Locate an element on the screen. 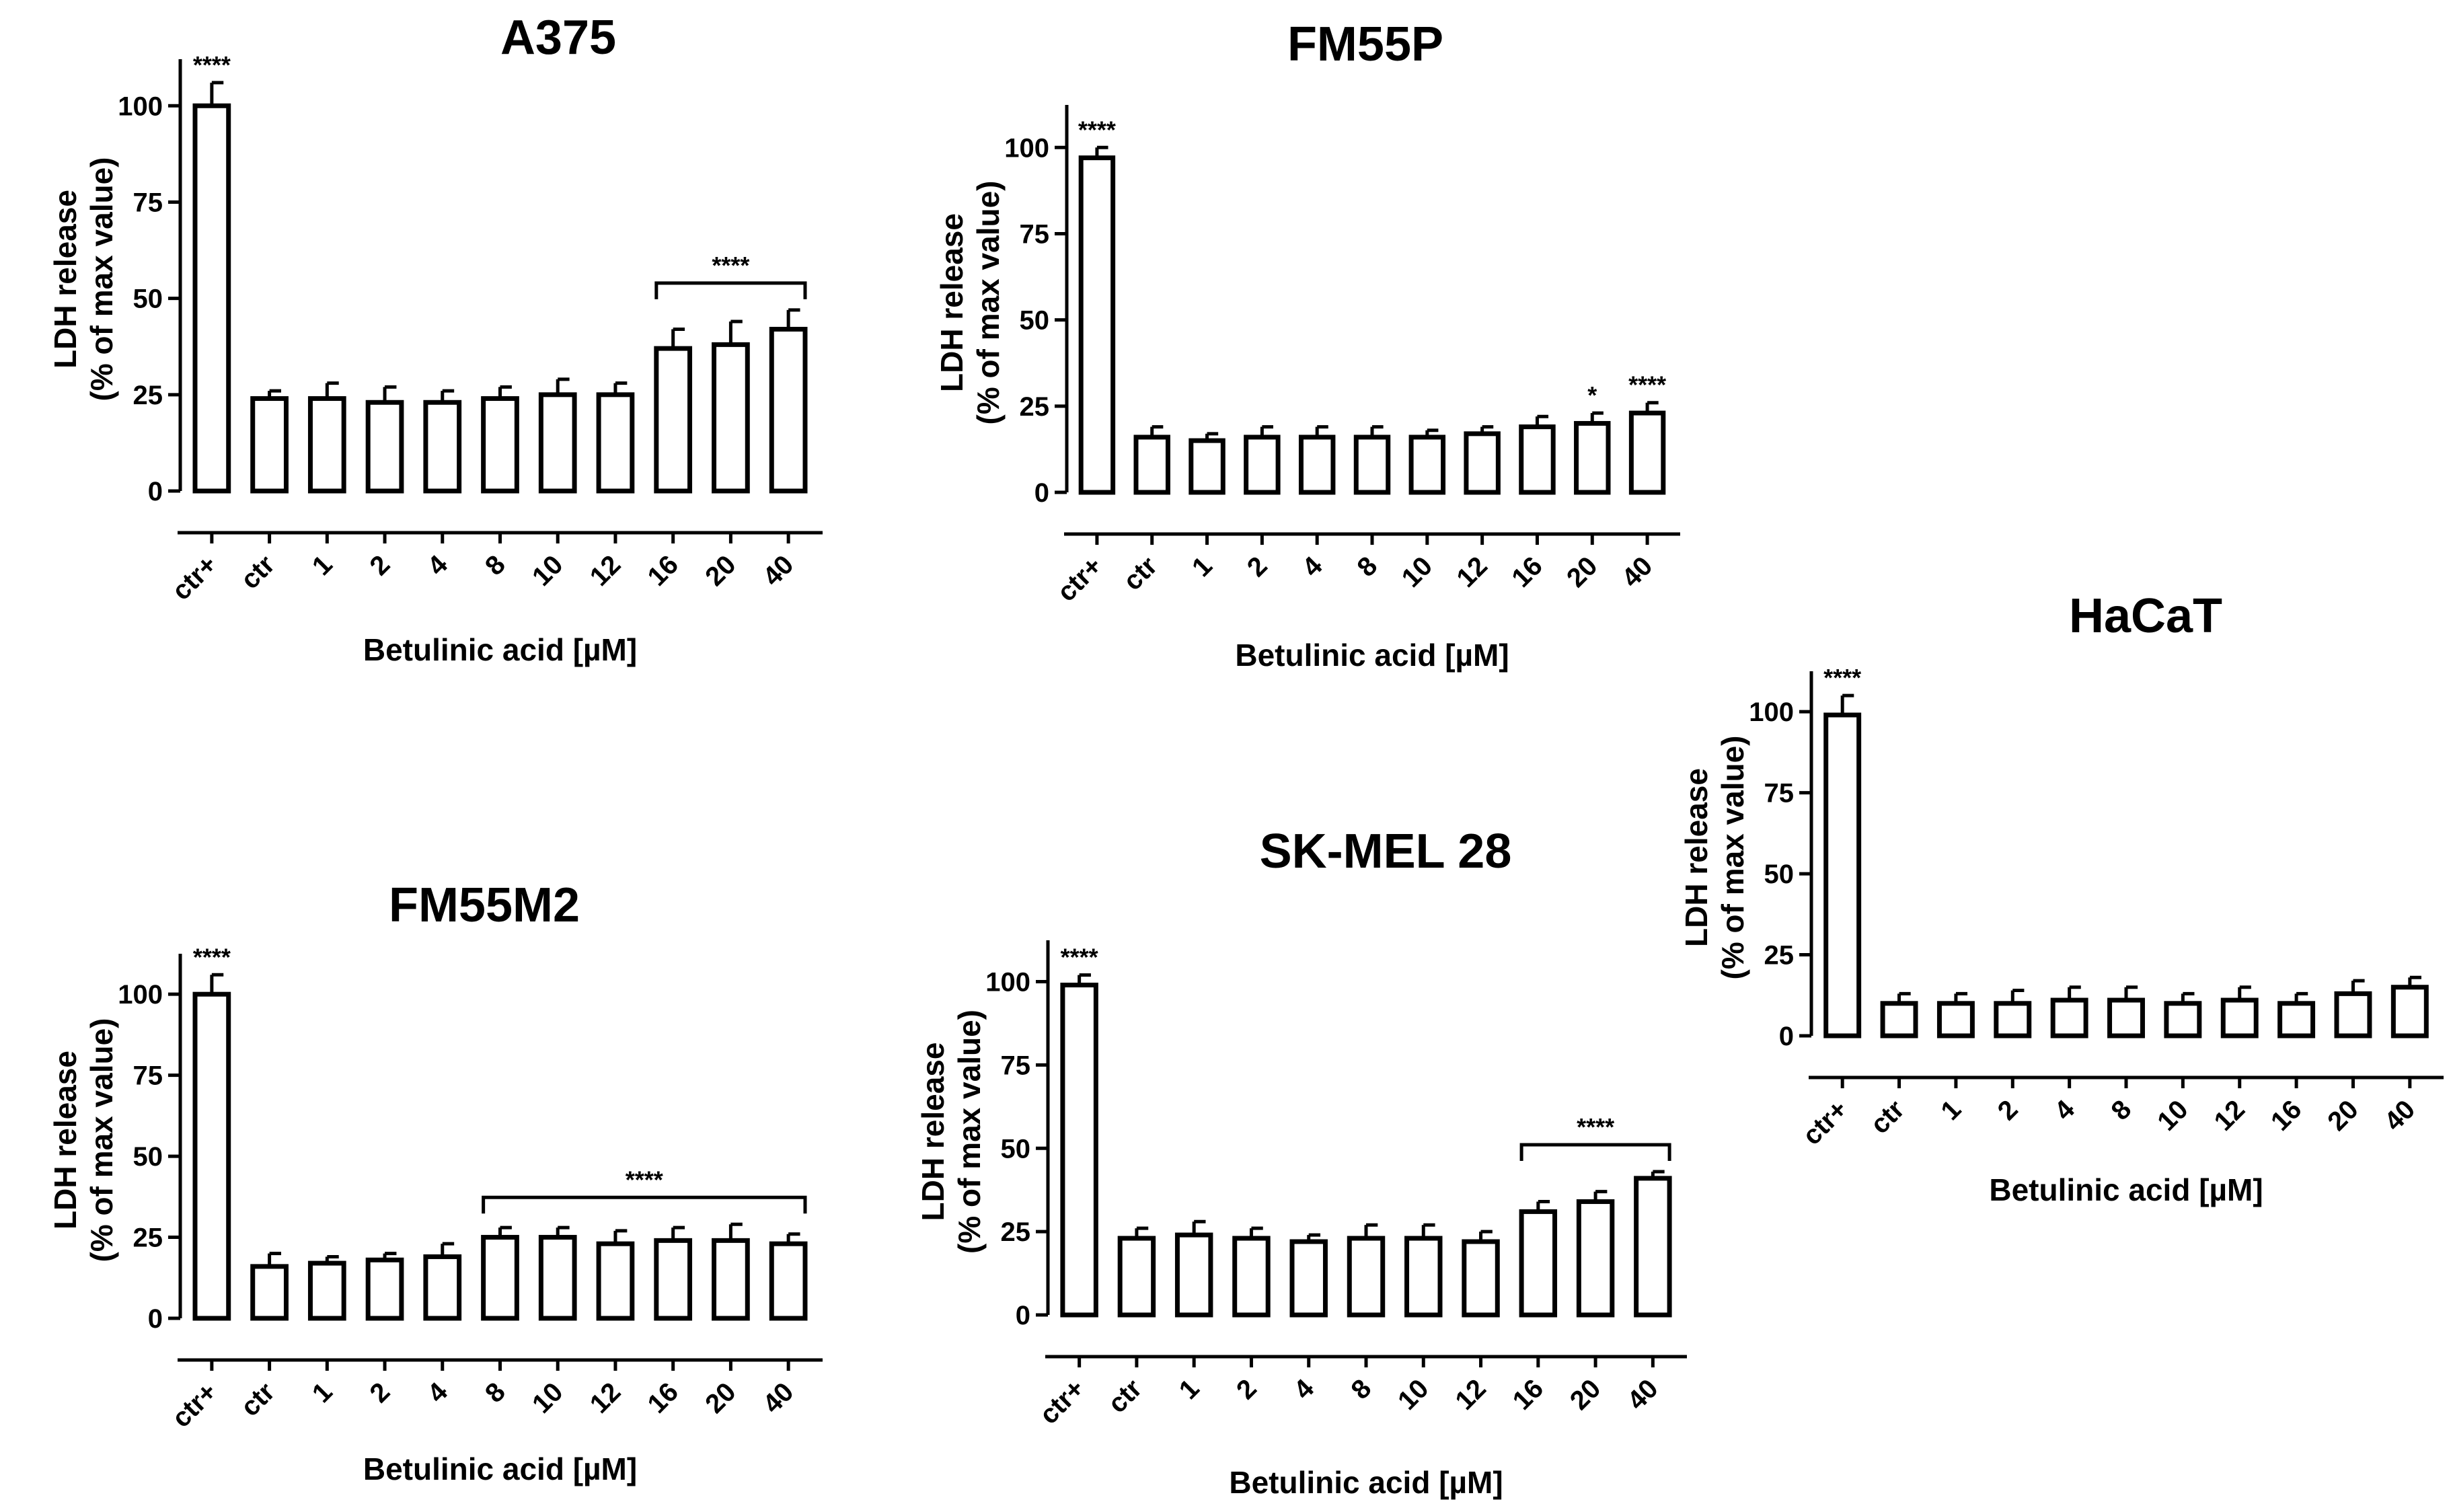  y-tick-label: 50 is located at coordinates (1016, 1149).